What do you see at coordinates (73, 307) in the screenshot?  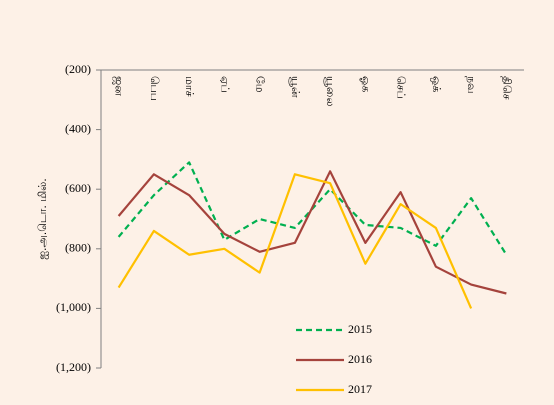 I see `y-tick-label: (1,000)` at bounding box center [73, 307].